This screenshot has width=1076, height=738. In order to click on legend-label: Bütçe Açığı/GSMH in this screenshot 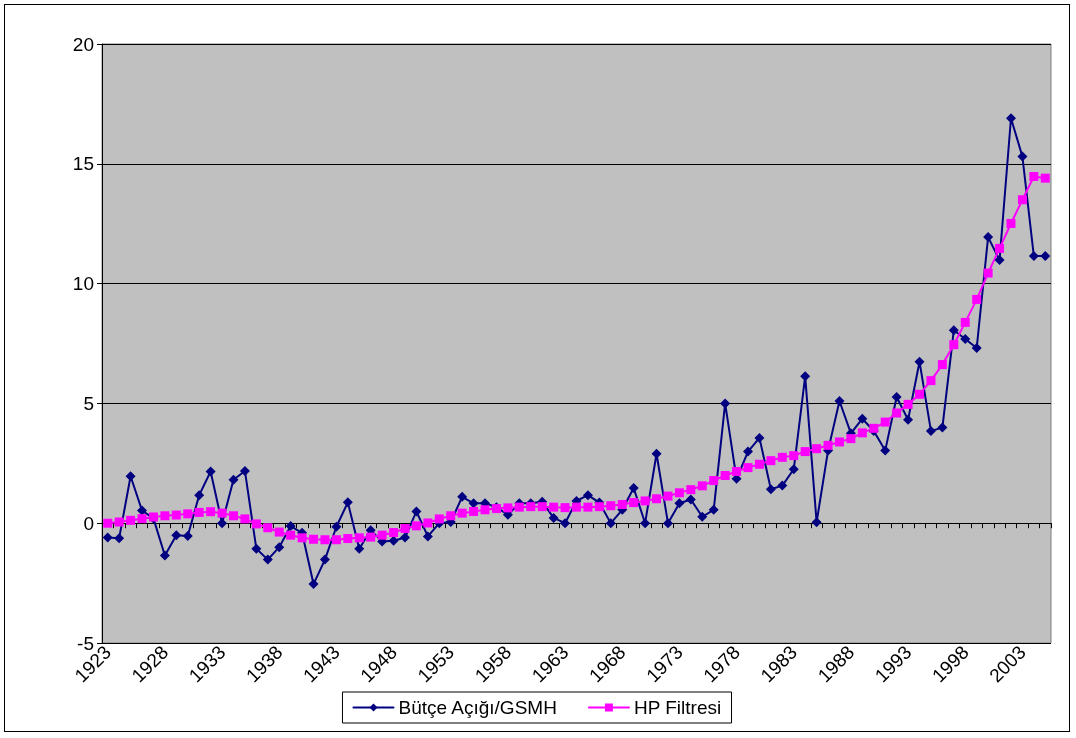, I will do `click(477, 707)`.